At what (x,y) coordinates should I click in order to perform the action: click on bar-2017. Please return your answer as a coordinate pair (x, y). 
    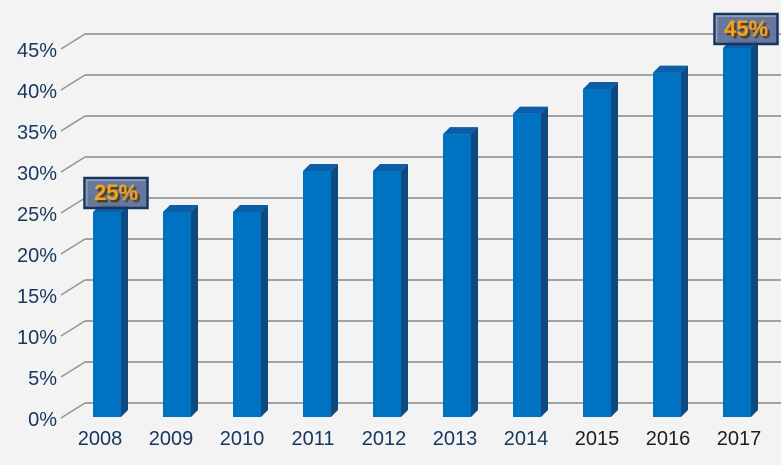
    Looking at the image, I should click on (740, 229).